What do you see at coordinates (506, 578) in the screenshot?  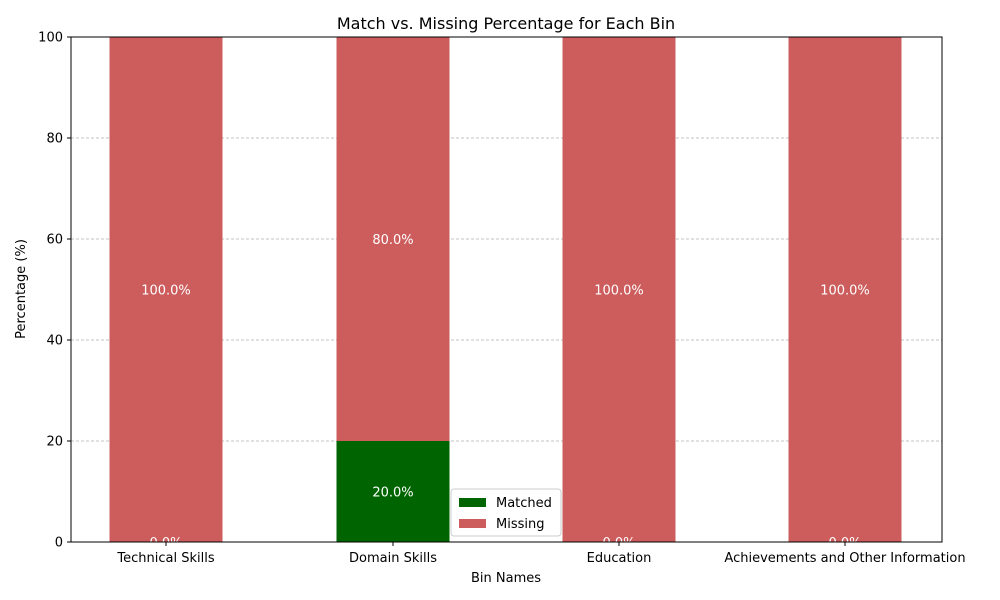 I see `x-axis-label: Bin Names` at bounding box center [506, 578].